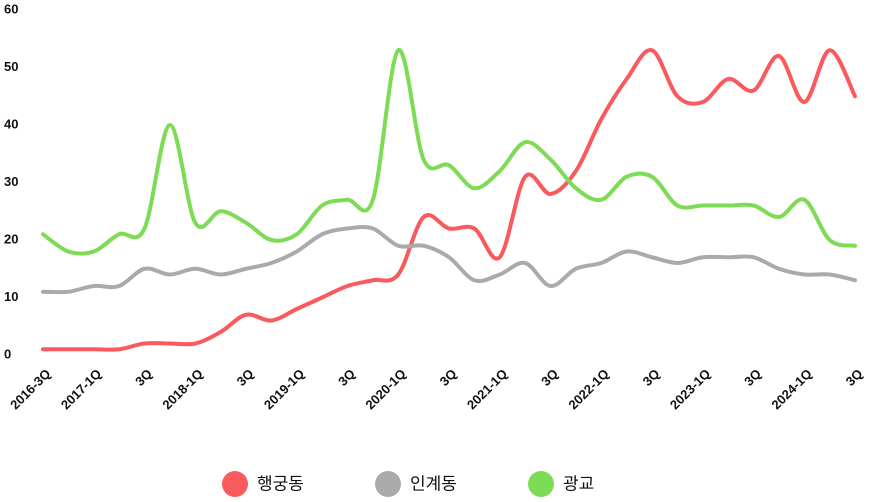 This screenshot has height=502, width=870. What do you see at coordinates (11, 238) in the screenshot?
I see `y-tick-label: 20` at bounding box center [11, 238].